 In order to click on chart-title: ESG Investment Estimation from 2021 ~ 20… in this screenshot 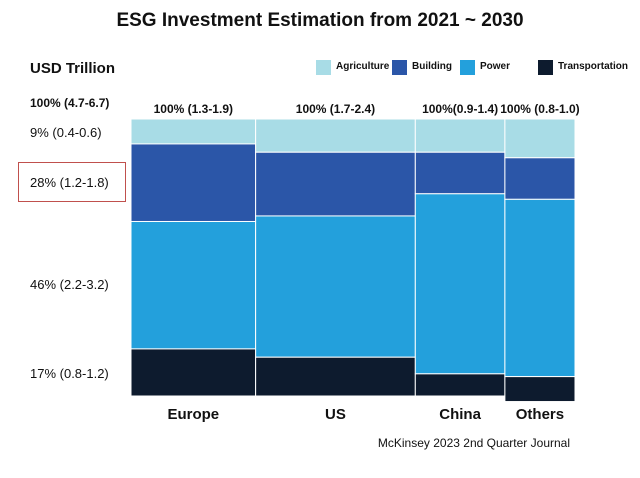, I will do `click(320, 20)`.